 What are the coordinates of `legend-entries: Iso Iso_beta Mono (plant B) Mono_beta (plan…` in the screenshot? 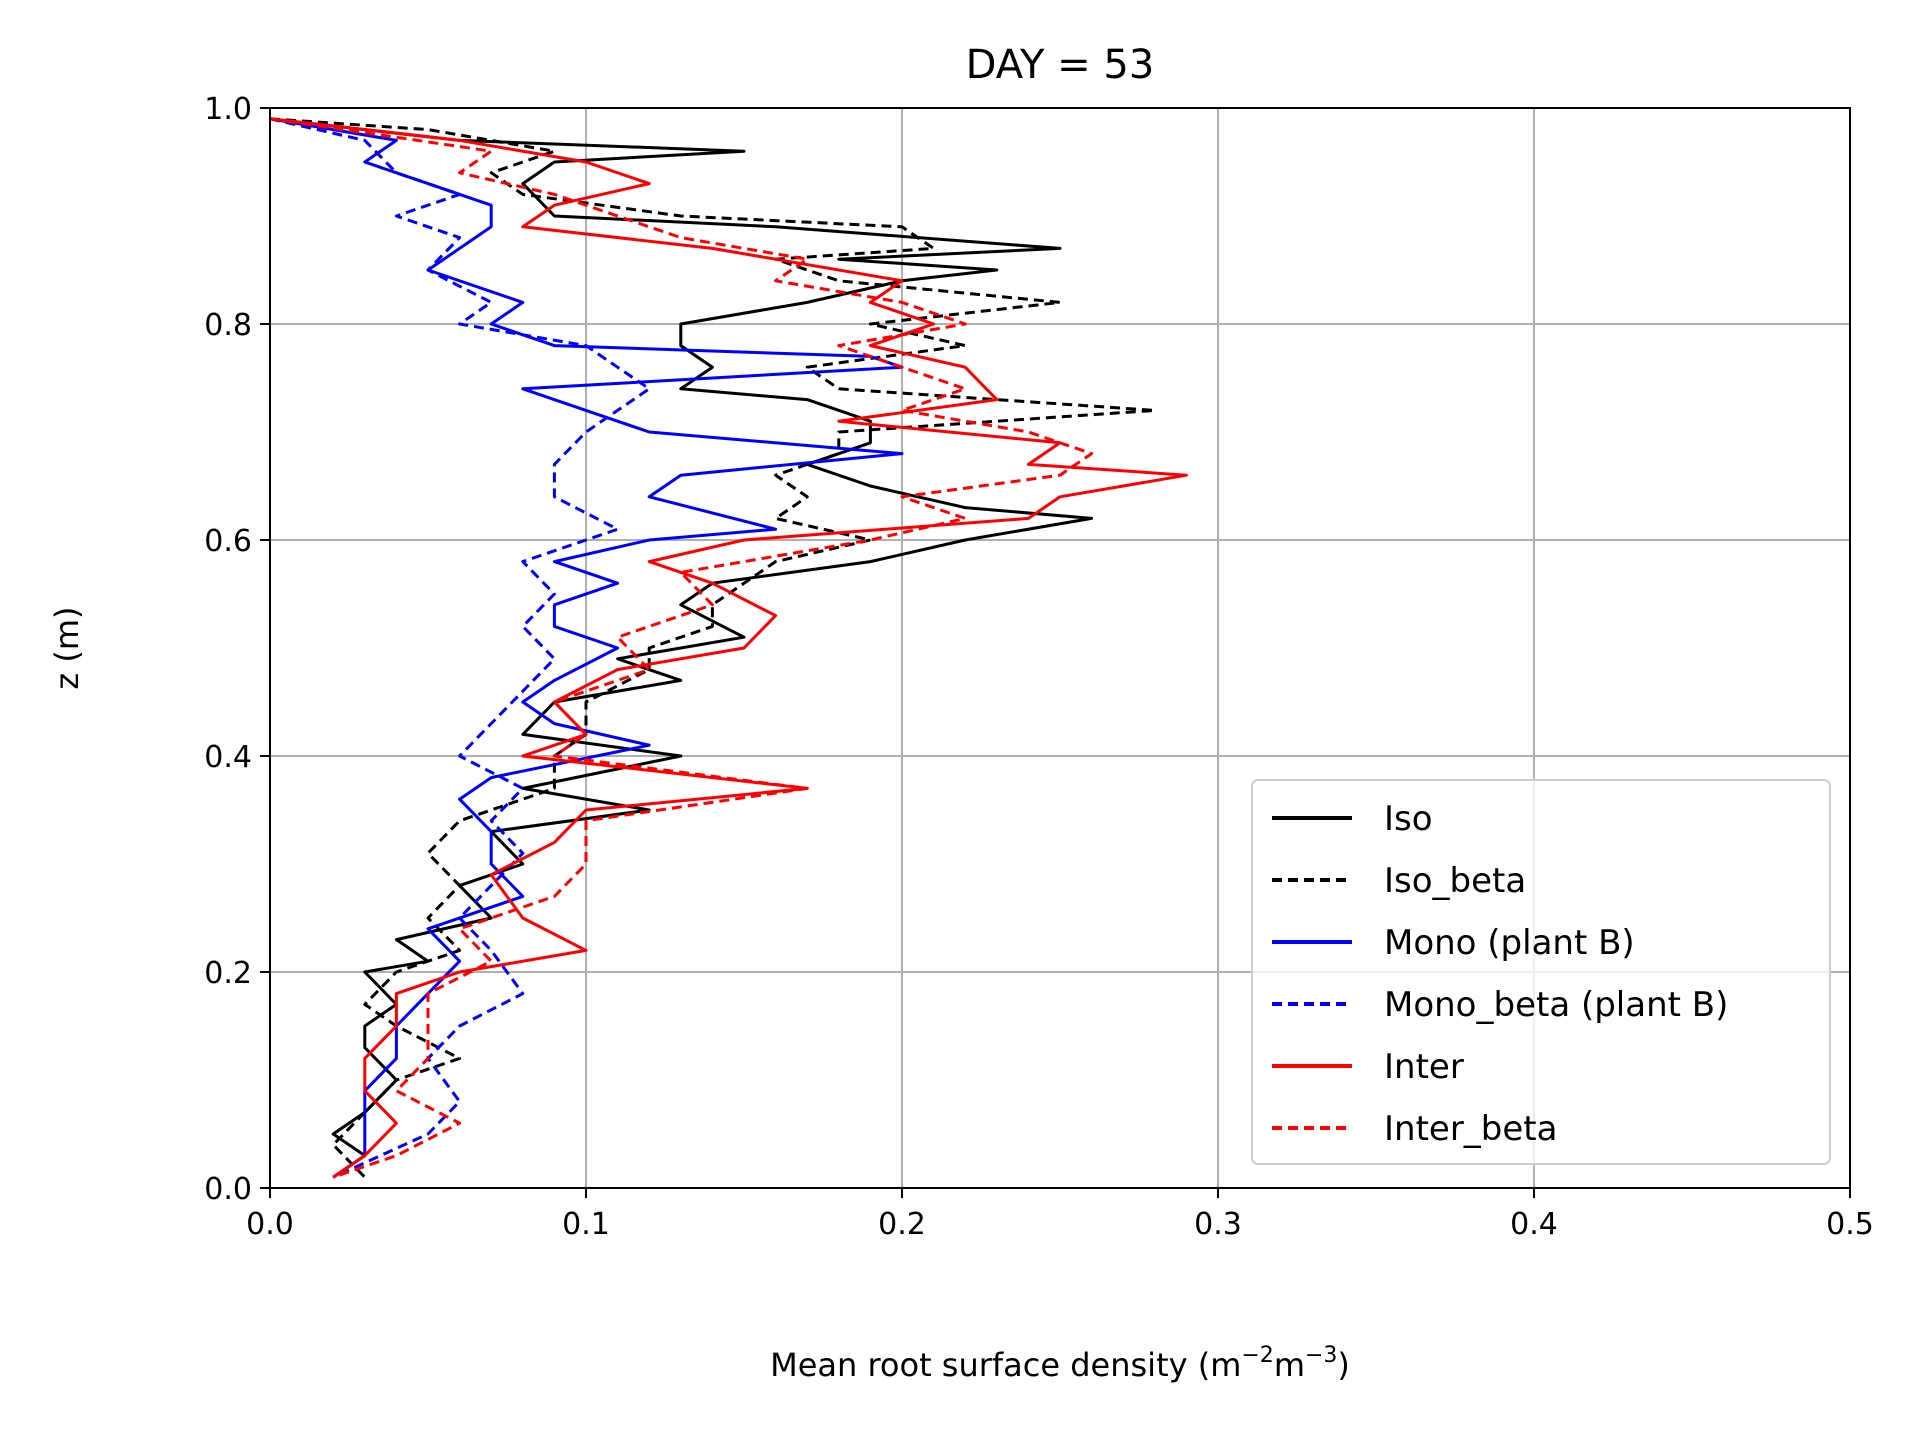 It's located at (1500, 974).